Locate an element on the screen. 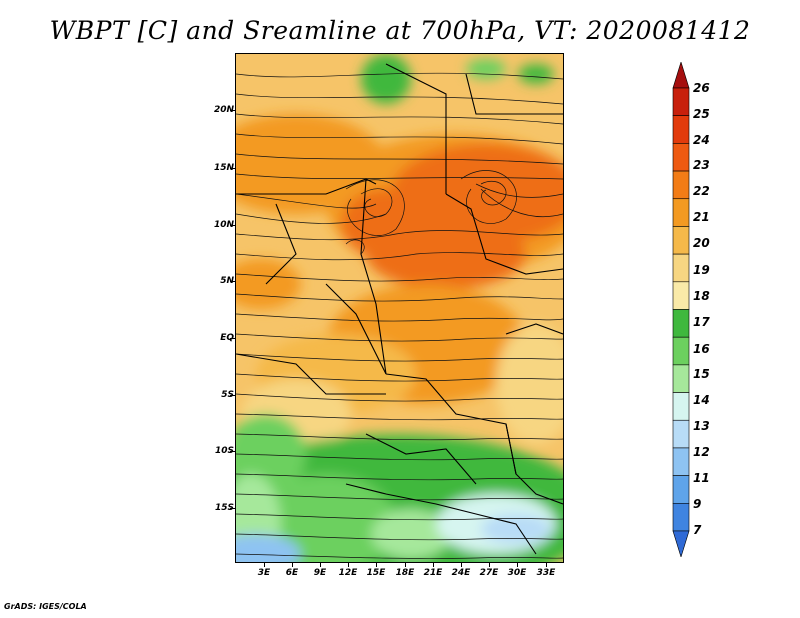 The image size is (800, 618). grads-credit: GrADS: IGES/COLA is located at coordinates (45, 606).